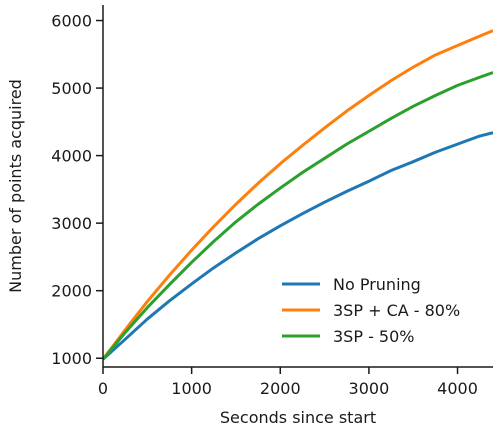 Image resolution: width=493 pixels, height=430 pixels. I want to click on x-axis-label: Seconds since start, so click(298, 417).